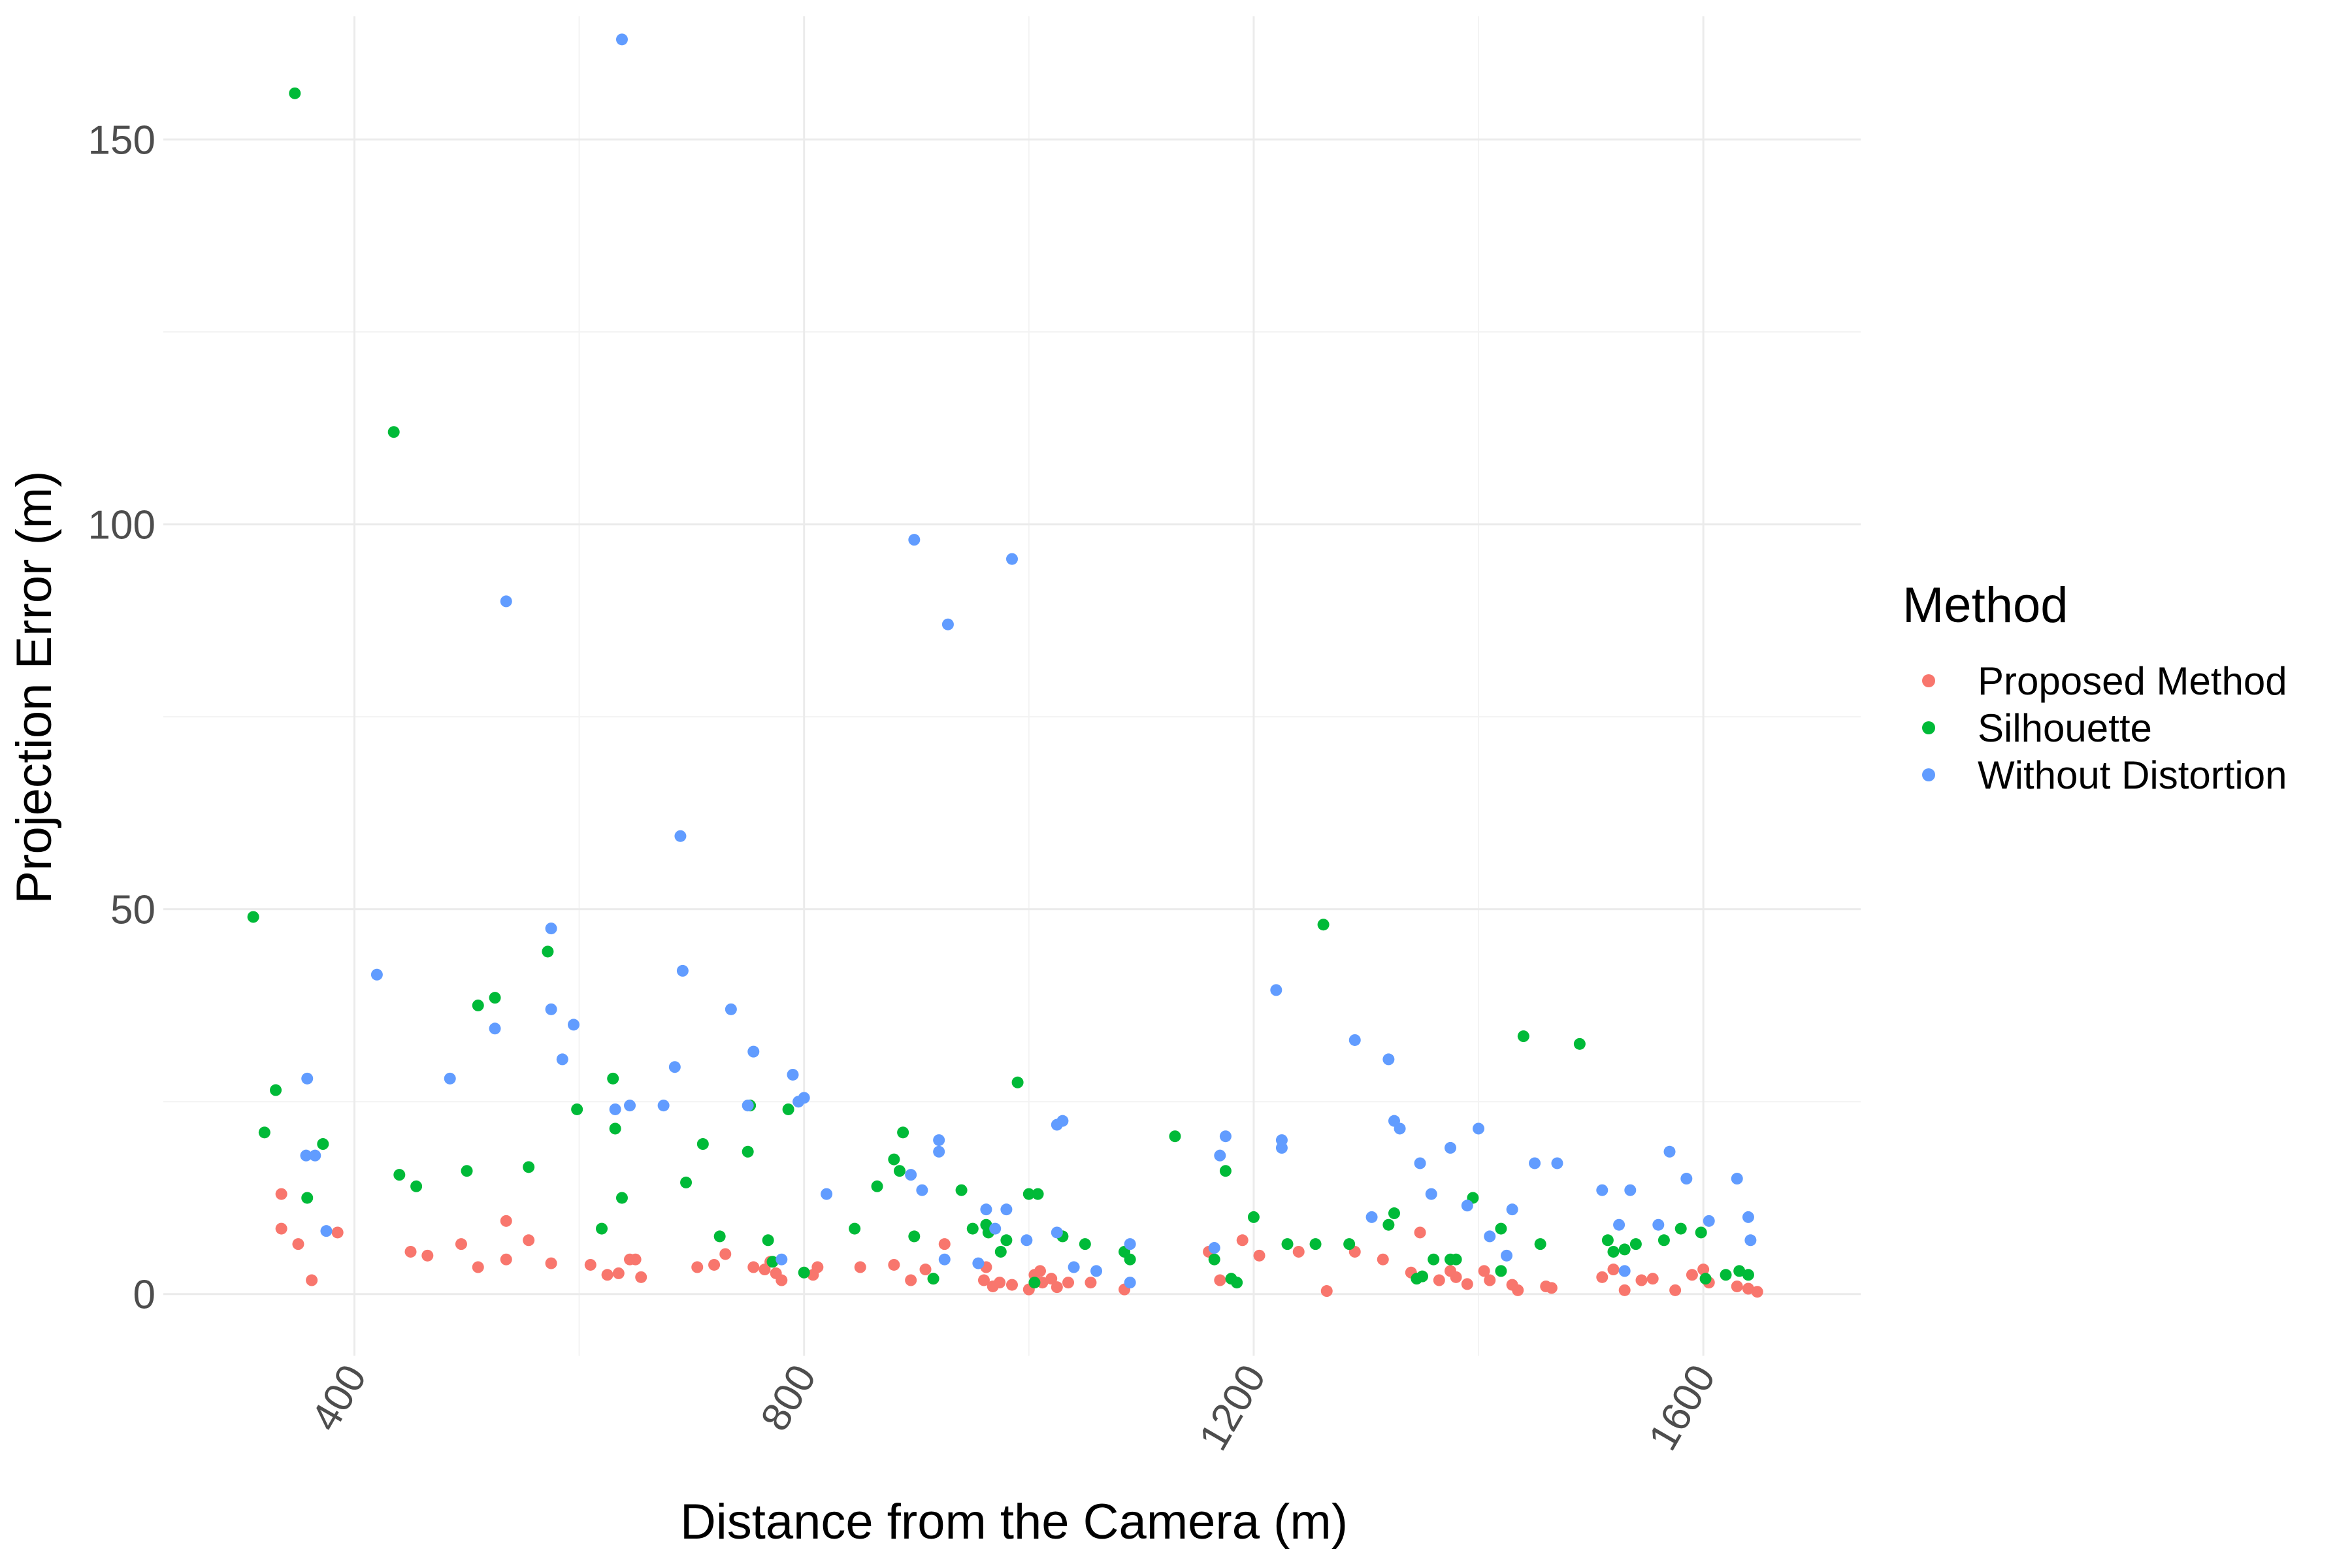  What do you see at coordinates (1014, 1522) in the screenshot?
I see `x-axis-title: Distance from the Camera (m)` at bounding box center [1014, 1522].